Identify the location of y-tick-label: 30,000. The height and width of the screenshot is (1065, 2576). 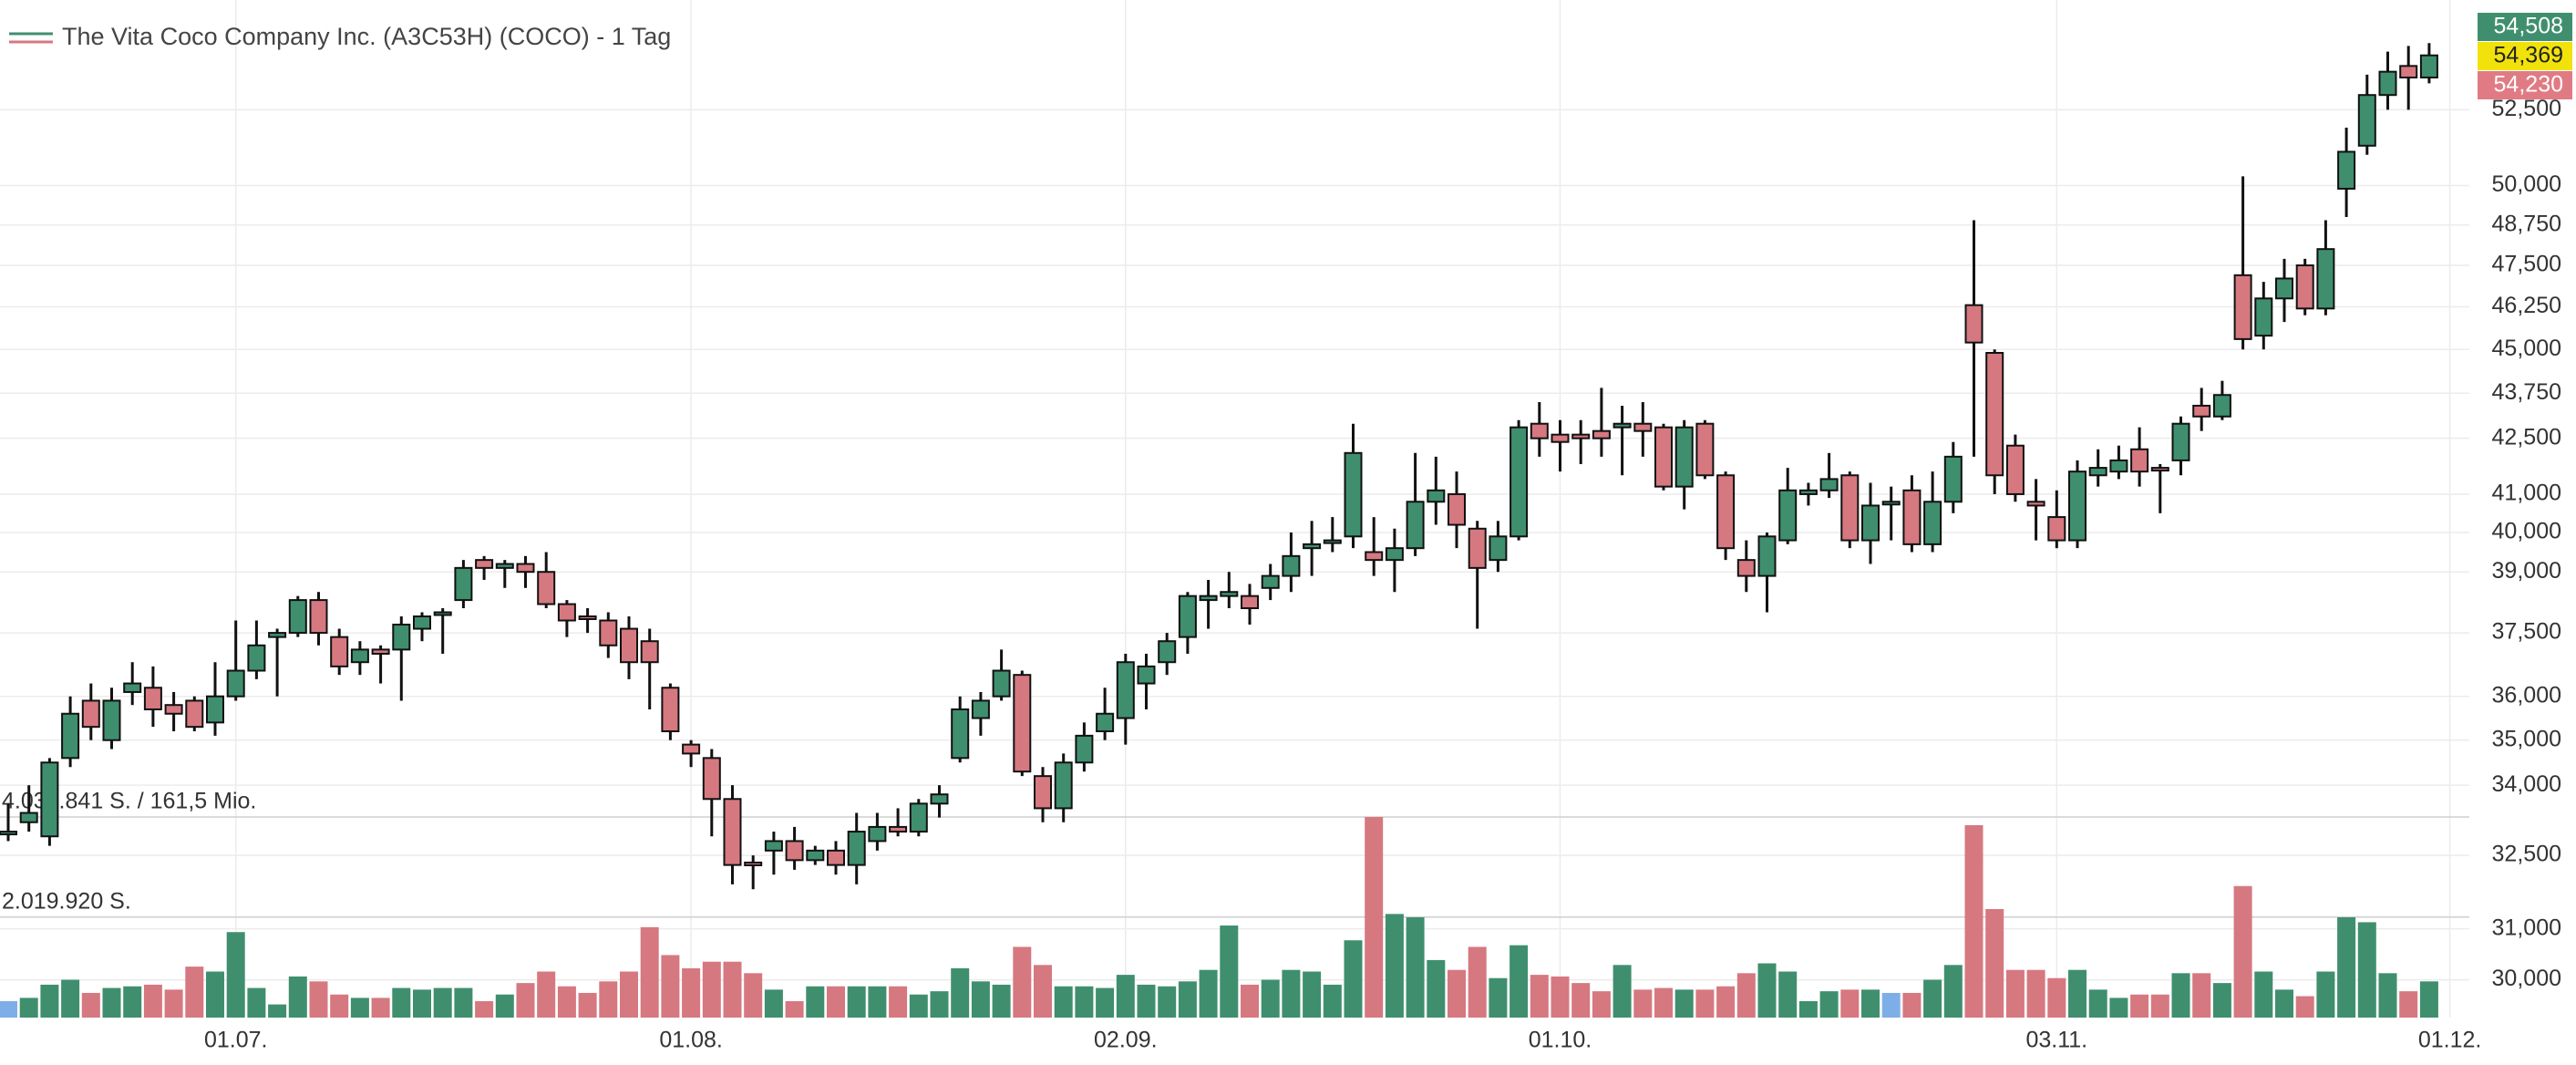
(2526, 978).